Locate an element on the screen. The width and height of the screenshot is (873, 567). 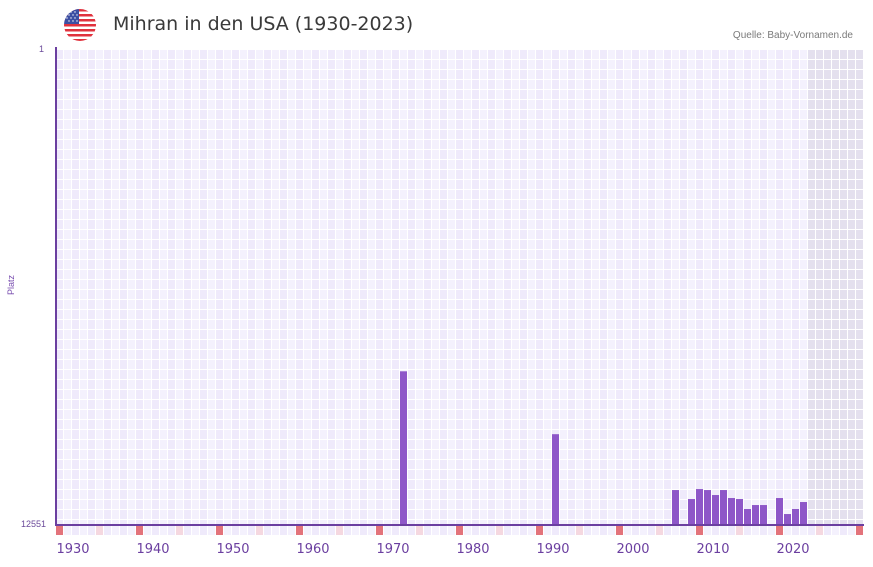
y-tick-bottom: 12551 is located at coordinates (33, 524).